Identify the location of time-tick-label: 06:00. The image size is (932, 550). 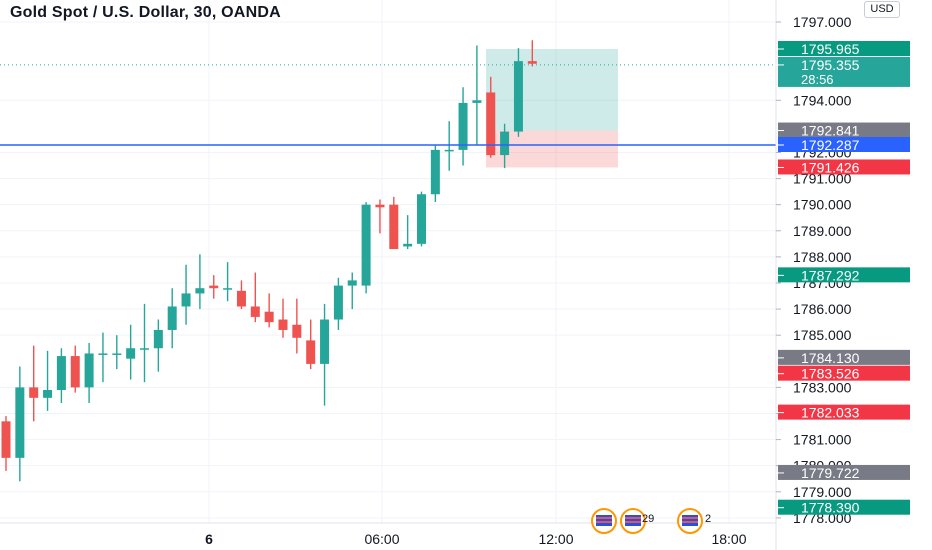
(381, 539).